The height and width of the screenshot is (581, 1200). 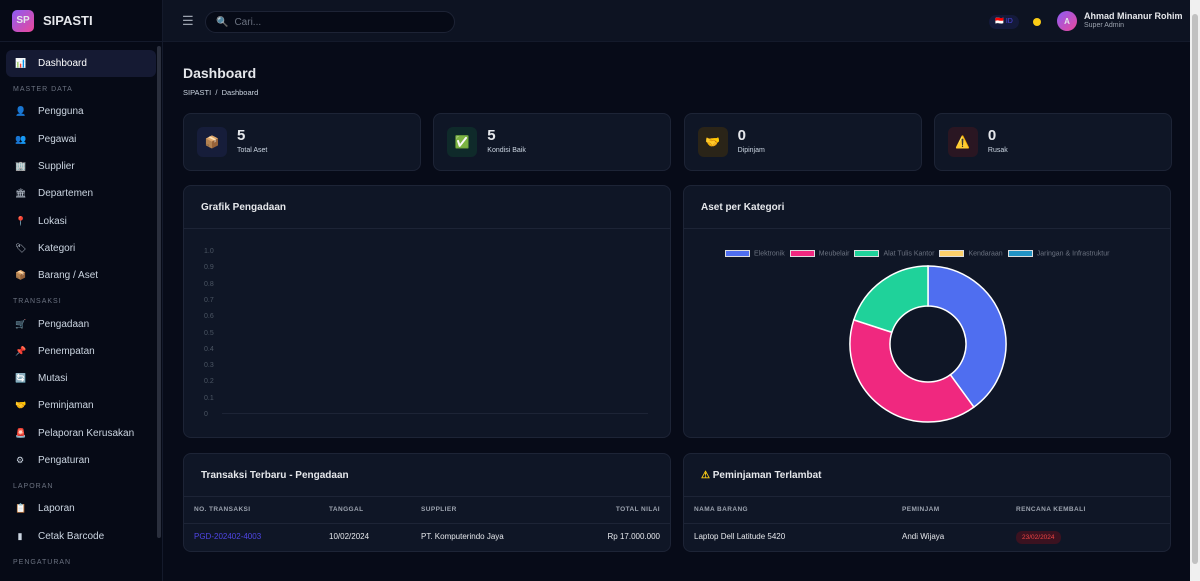 What do you see at coordinates (1052, 142) in the screenshot?
I see `stat-card: ⚠️ 0 Rusak` at bounding box center [1052, 142].